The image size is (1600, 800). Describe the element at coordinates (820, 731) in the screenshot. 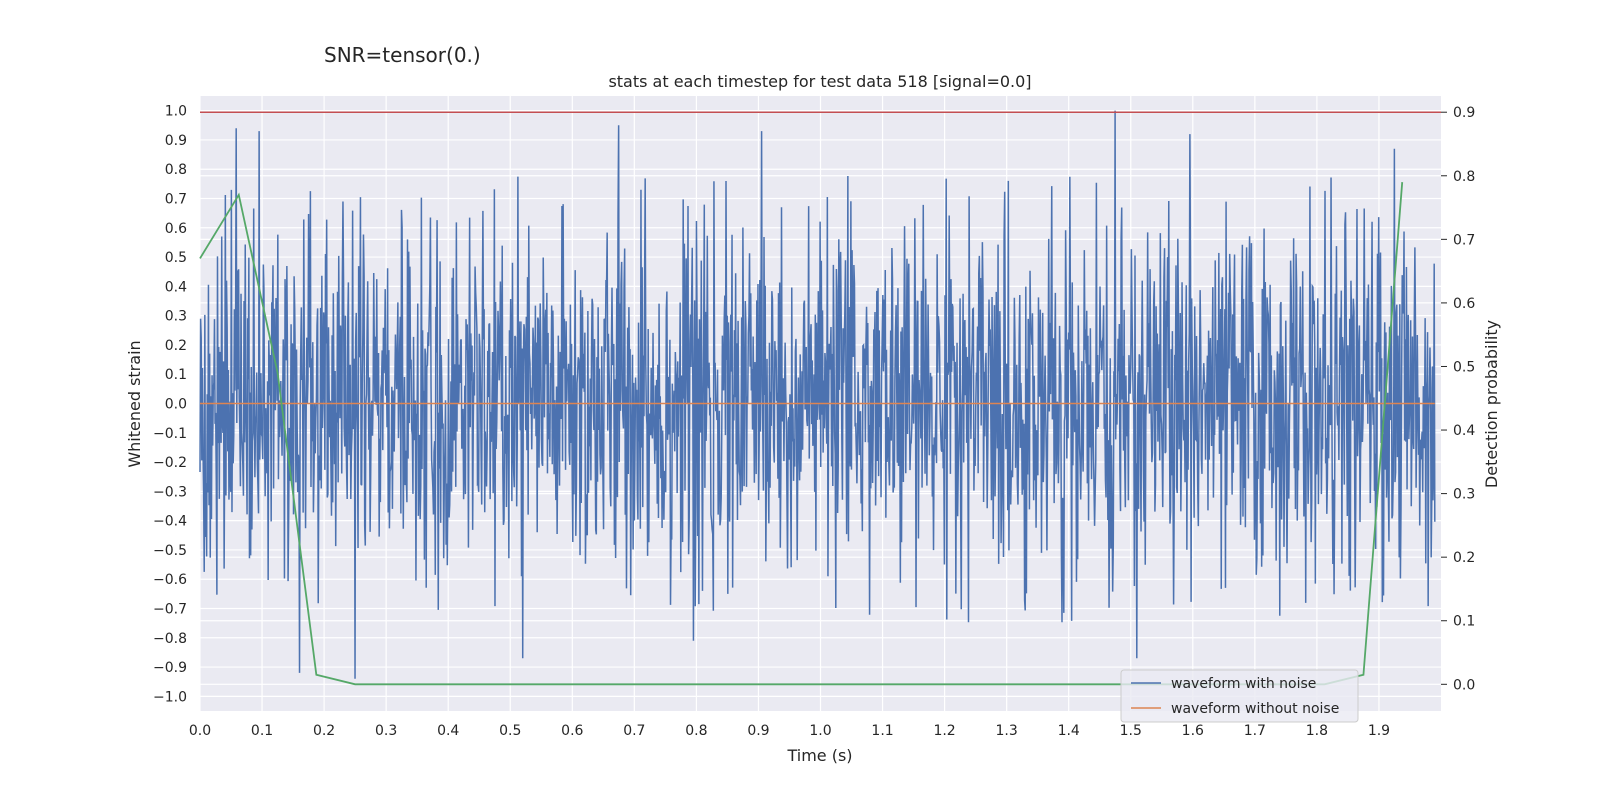

I see `x-tick-label: 1.0` at that location.